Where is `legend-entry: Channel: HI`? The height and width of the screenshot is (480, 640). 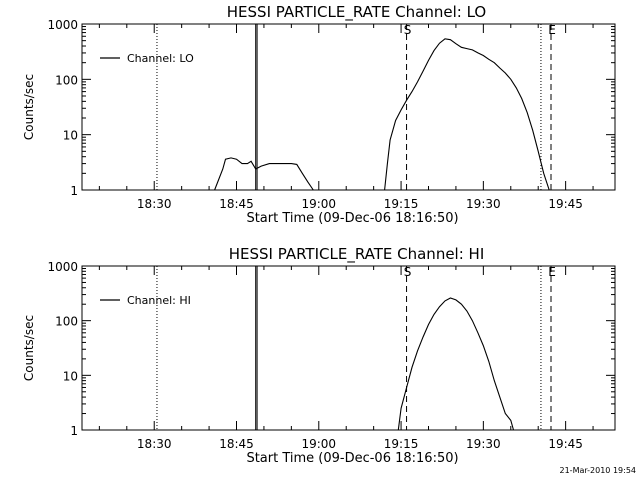 legend-entry: Channel: HI is located at coordinates (159, 300).